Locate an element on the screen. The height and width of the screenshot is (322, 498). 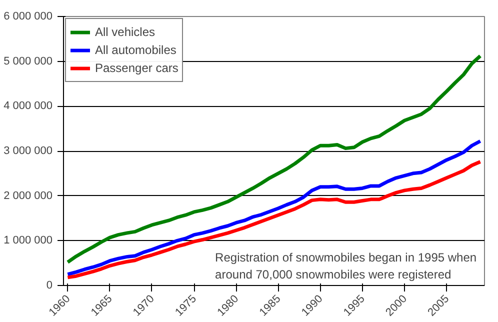
y-tick-label: 5 000 000 is located at coordinates (28, 61).